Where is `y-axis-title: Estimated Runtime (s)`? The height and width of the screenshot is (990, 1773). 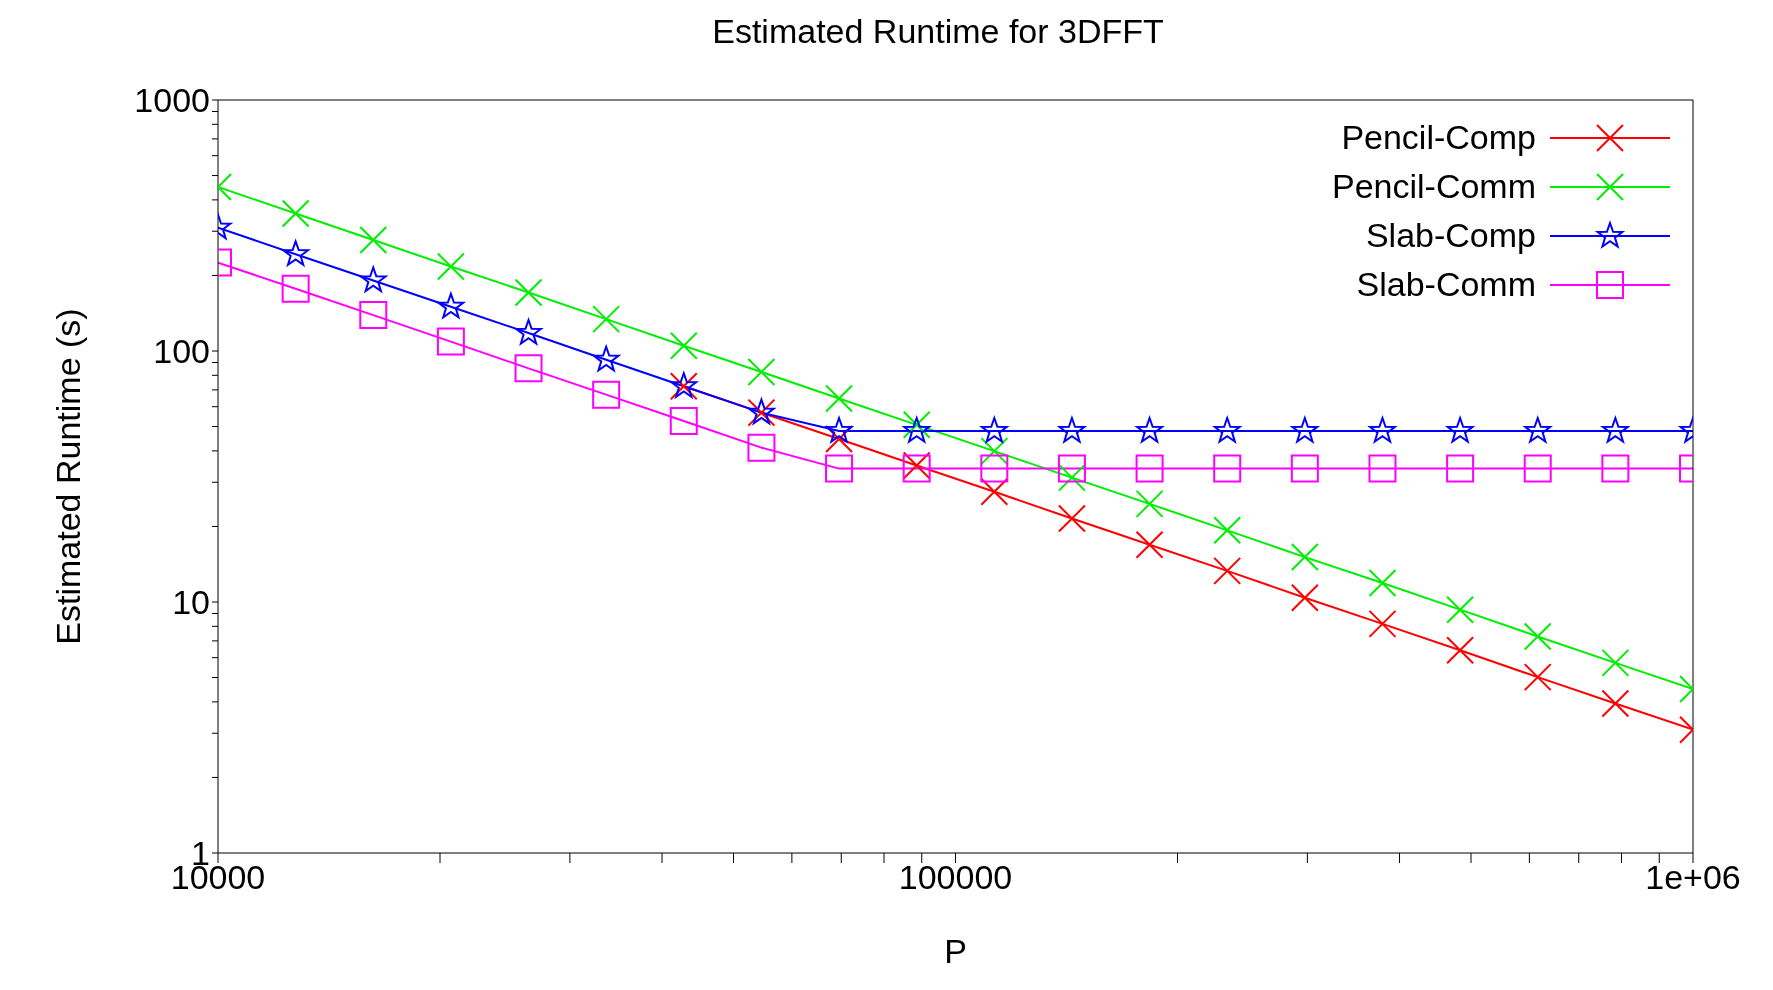 y-axis-title: Estimated Runtime (s) is located at coordinates (68, 476).